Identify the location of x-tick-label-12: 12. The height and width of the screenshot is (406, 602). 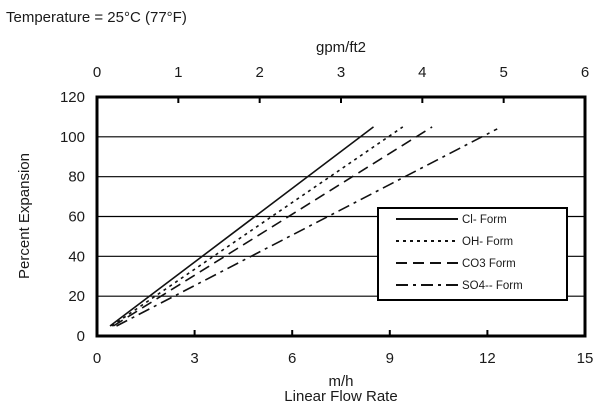
(487, 358).